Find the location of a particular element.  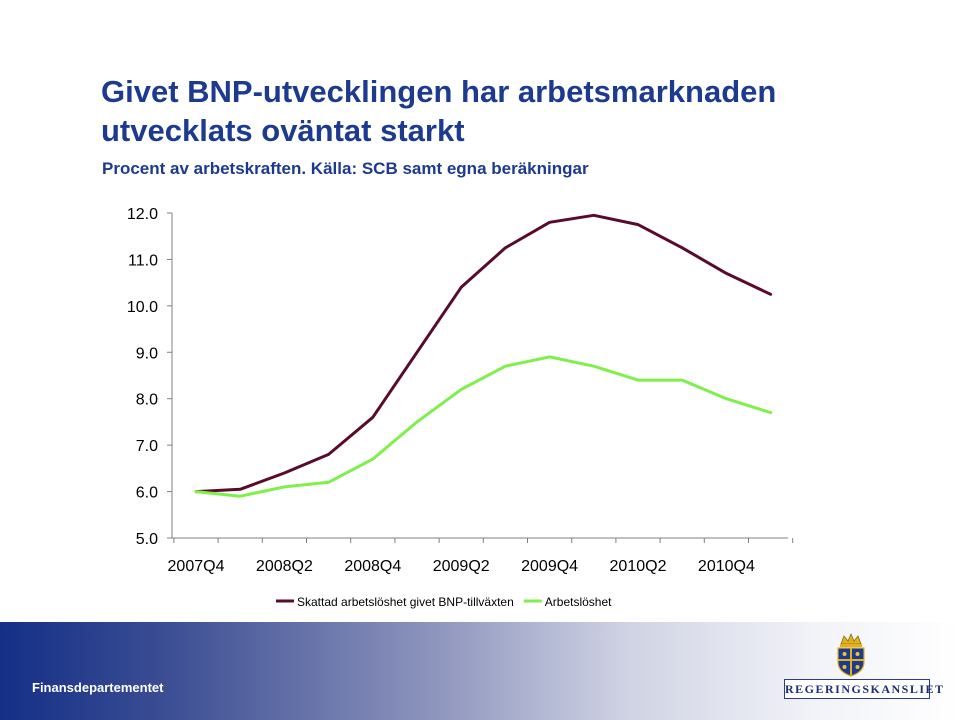

x-tick-label: 2009Q2 is located at coordinates (461, 566).